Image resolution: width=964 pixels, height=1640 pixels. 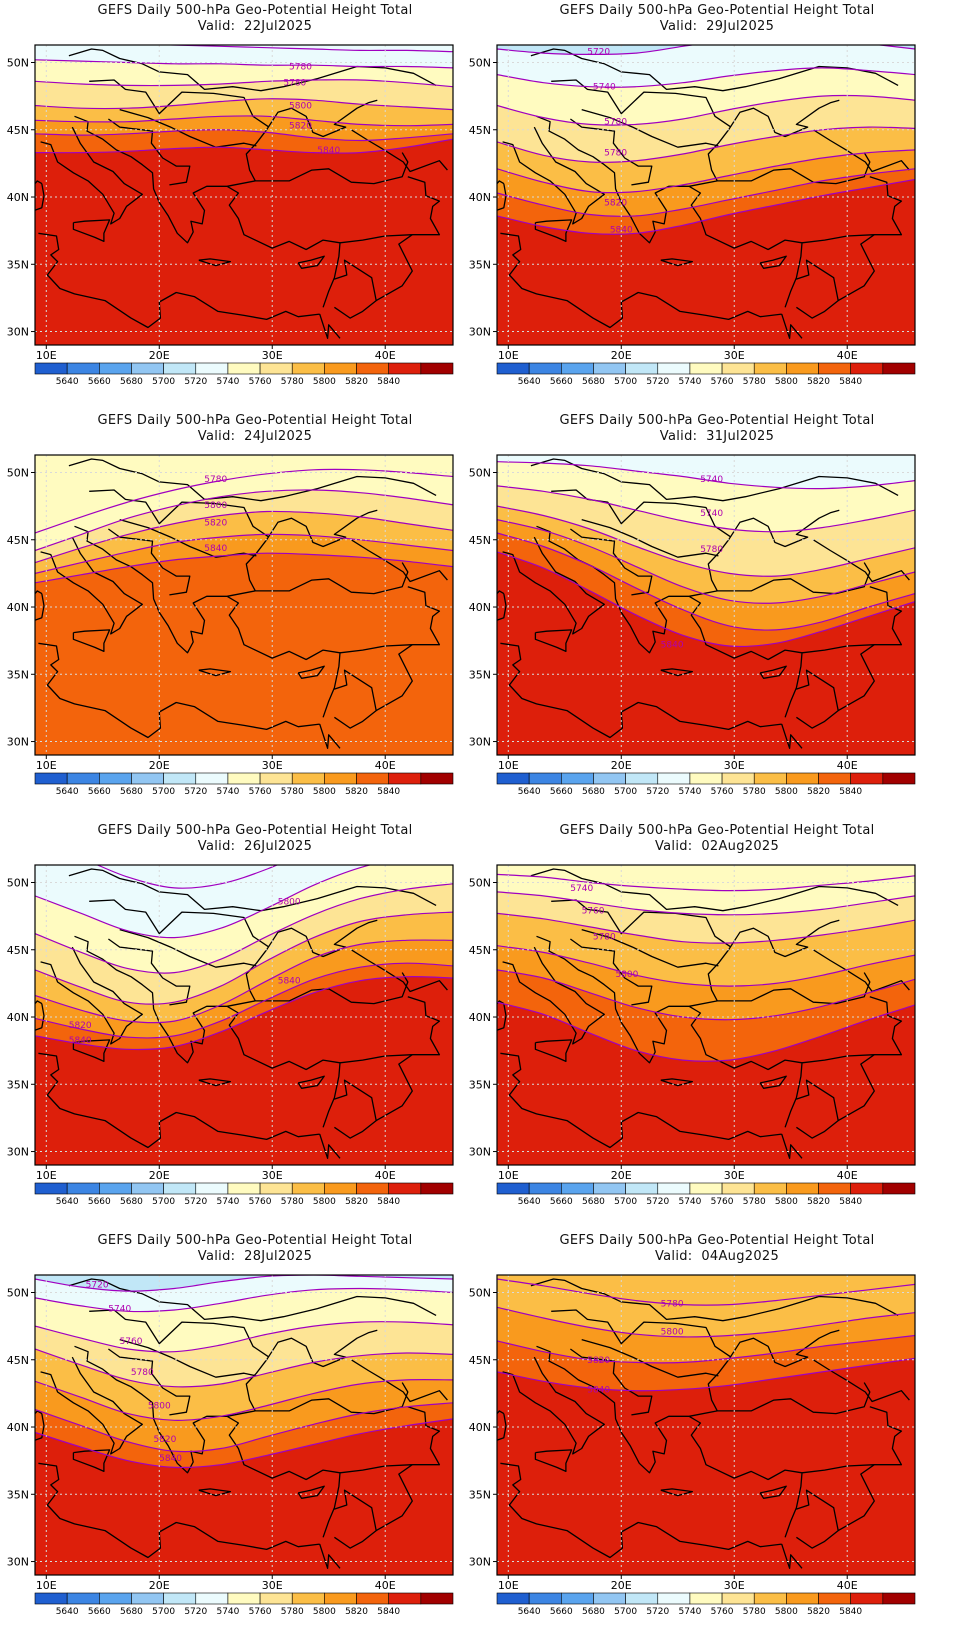 I want to click on colorbar-label: 5780, so click(x=754, y=382).